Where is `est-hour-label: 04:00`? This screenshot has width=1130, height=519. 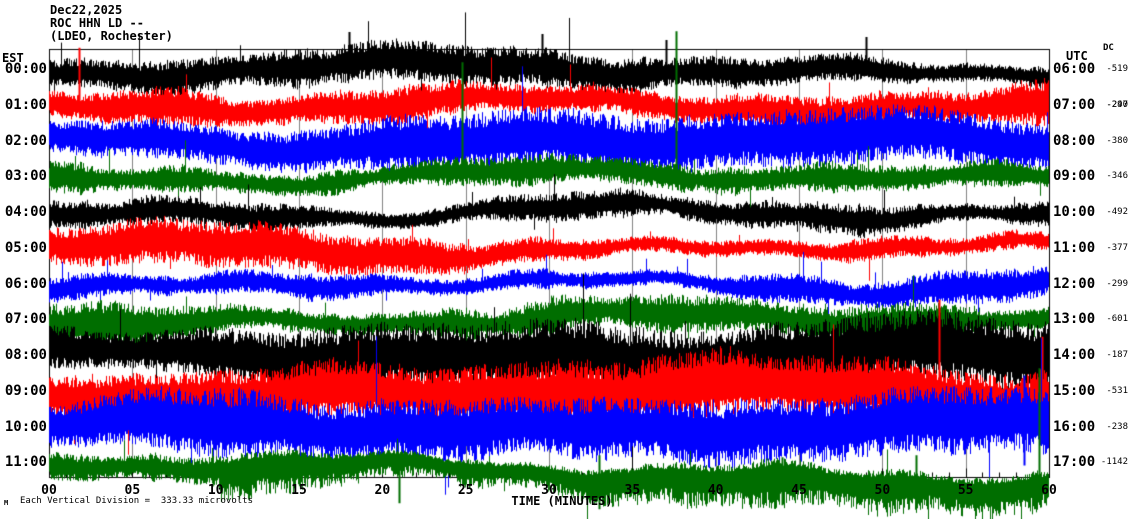 est-hour-label: 04:00 is located at coordinates (25, 212).